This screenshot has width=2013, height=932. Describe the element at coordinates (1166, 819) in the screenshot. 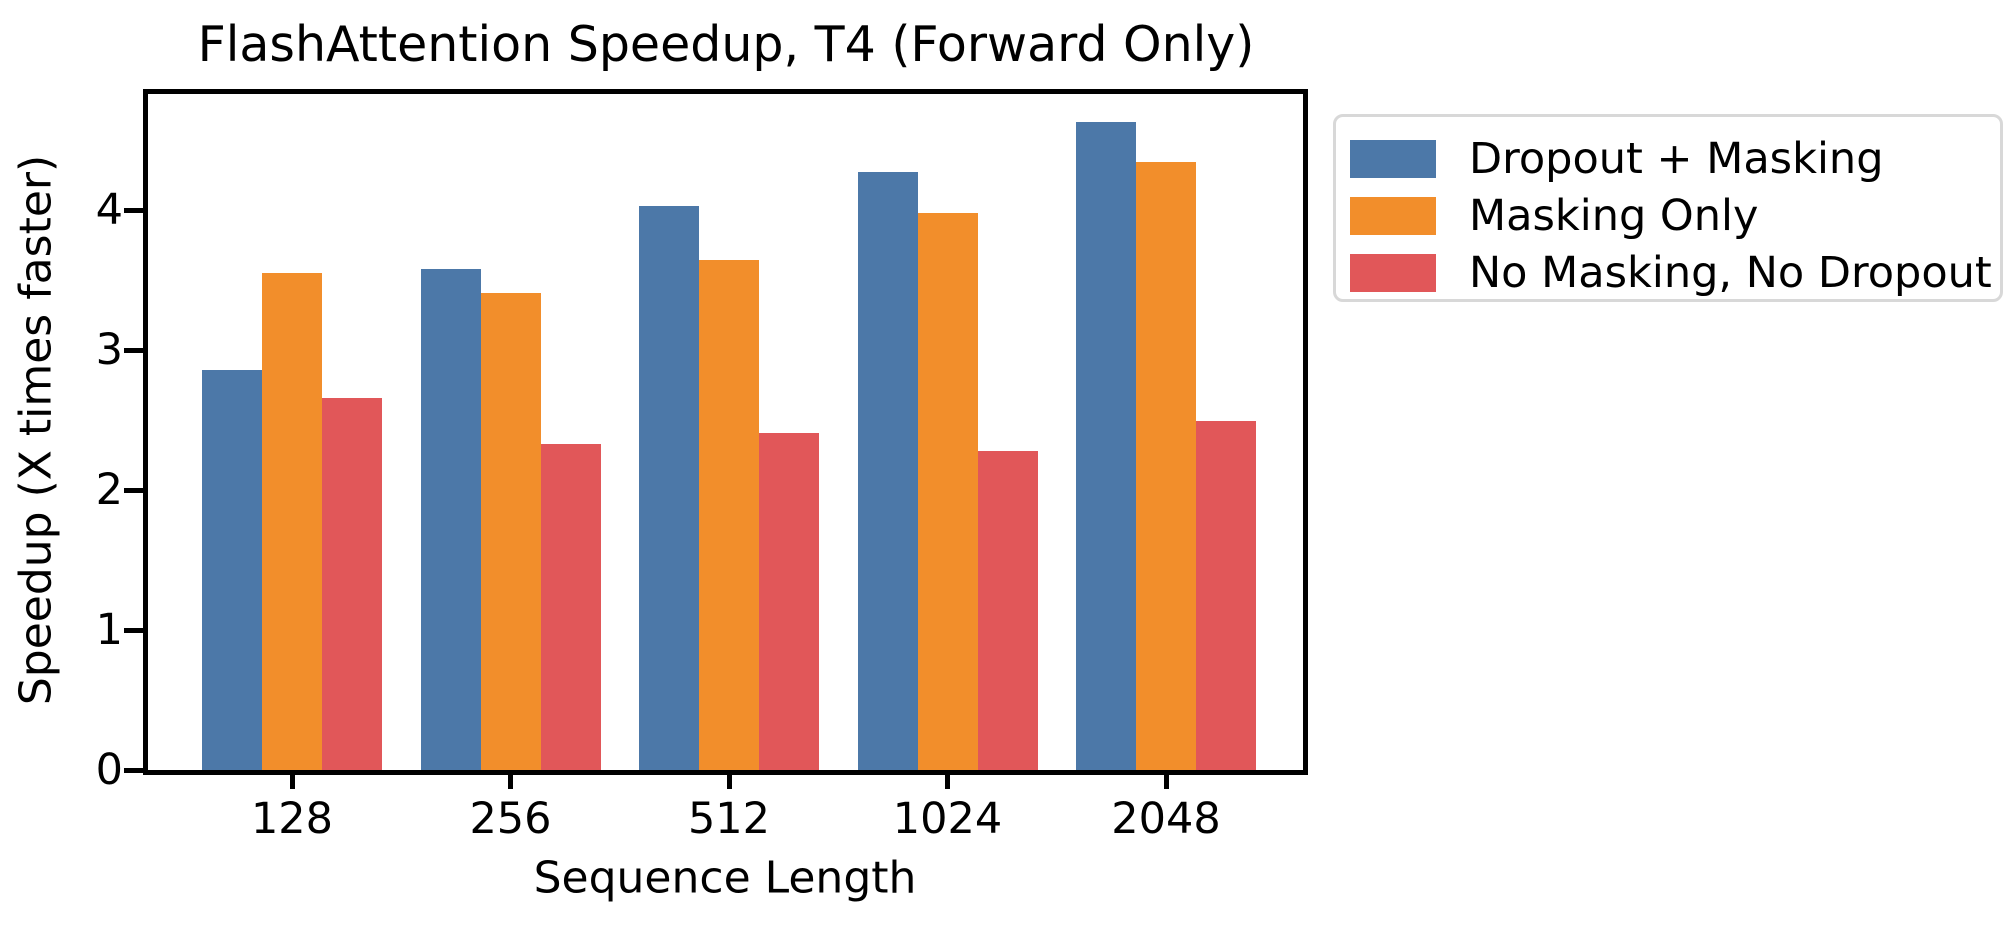

I see `x-tick-label: 2048` at that location.